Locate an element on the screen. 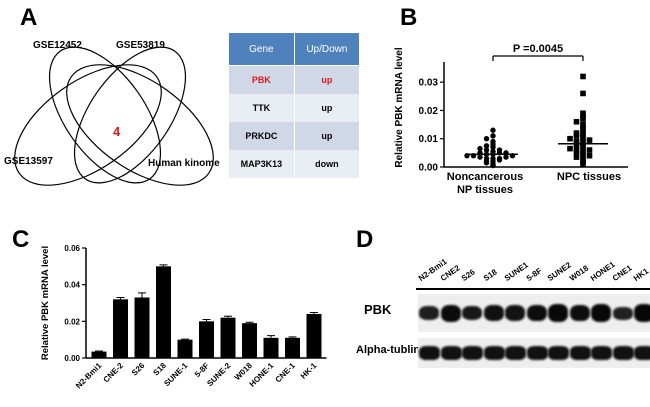 Image resolution: width=650 pixels, height=407 pixels. venn-diagram is located at coordinates (114, 116).